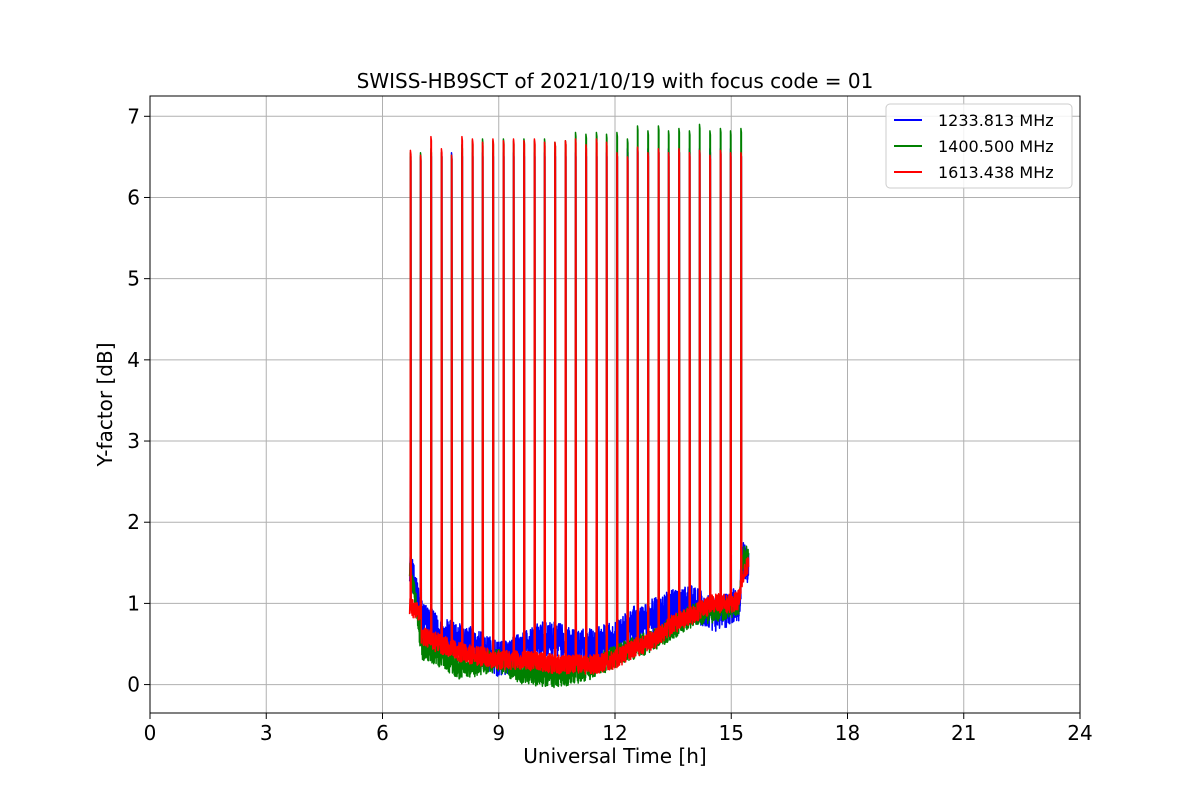  What do you see at coordinates (133, 441) in the screenshot?
I see `y-tick-label: 3` at bounding box center [133, 441].